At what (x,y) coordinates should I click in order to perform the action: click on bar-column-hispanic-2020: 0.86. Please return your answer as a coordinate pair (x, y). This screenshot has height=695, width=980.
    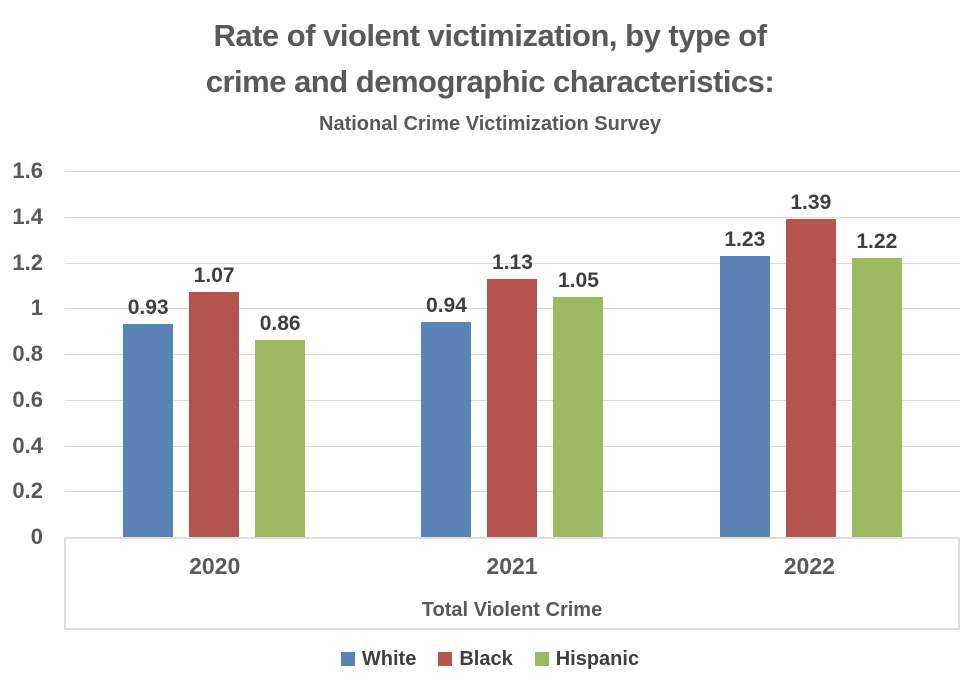
    Looking at the image, I should click on (280, 354).